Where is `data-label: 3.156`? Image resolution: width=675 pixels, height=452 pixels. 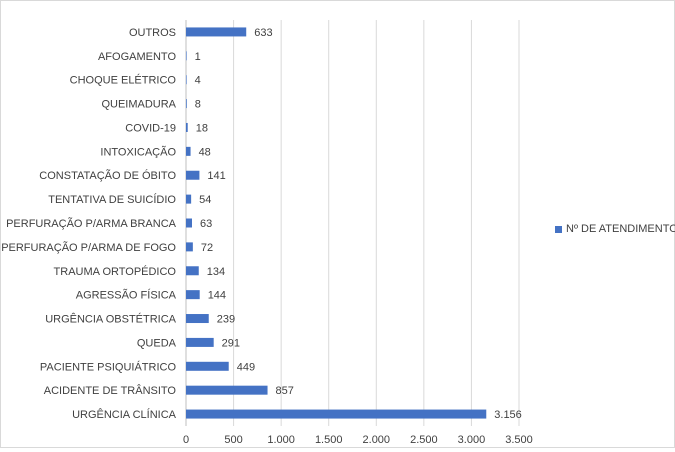 data-label: 3.156 is located at coordinates (508, 415).